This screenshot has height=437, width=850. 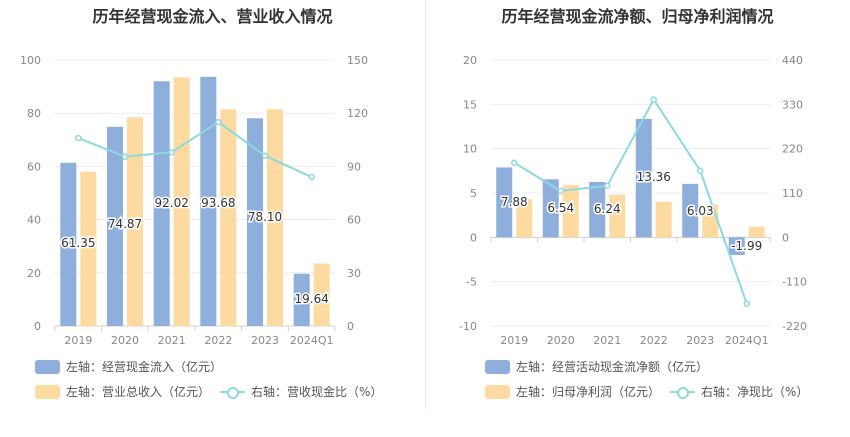 What do you see at coordinates (792, 60) in the screenshot?
I see `y-right-tick-label: 440` at bounding box center [792, 60].